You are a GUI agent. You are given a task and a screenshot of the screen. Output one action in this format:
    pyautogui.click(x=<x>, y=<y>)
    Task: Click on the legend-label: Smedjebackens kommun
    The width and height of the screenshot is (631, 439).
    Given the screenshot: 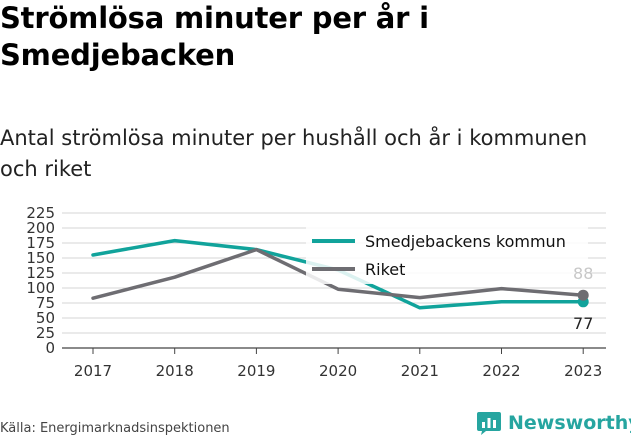 What is the action you would take?
    pyautogui.click(x=465, y=241)
    